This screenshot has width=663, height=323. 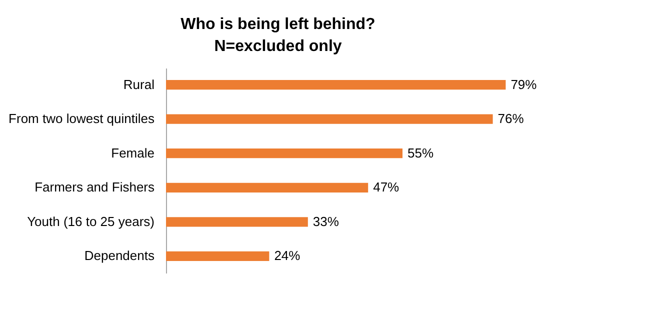 What do you see at coordinates (511, 118) in the screenshot?
I see `data-label: 76%` at bounding box center [511, 118].